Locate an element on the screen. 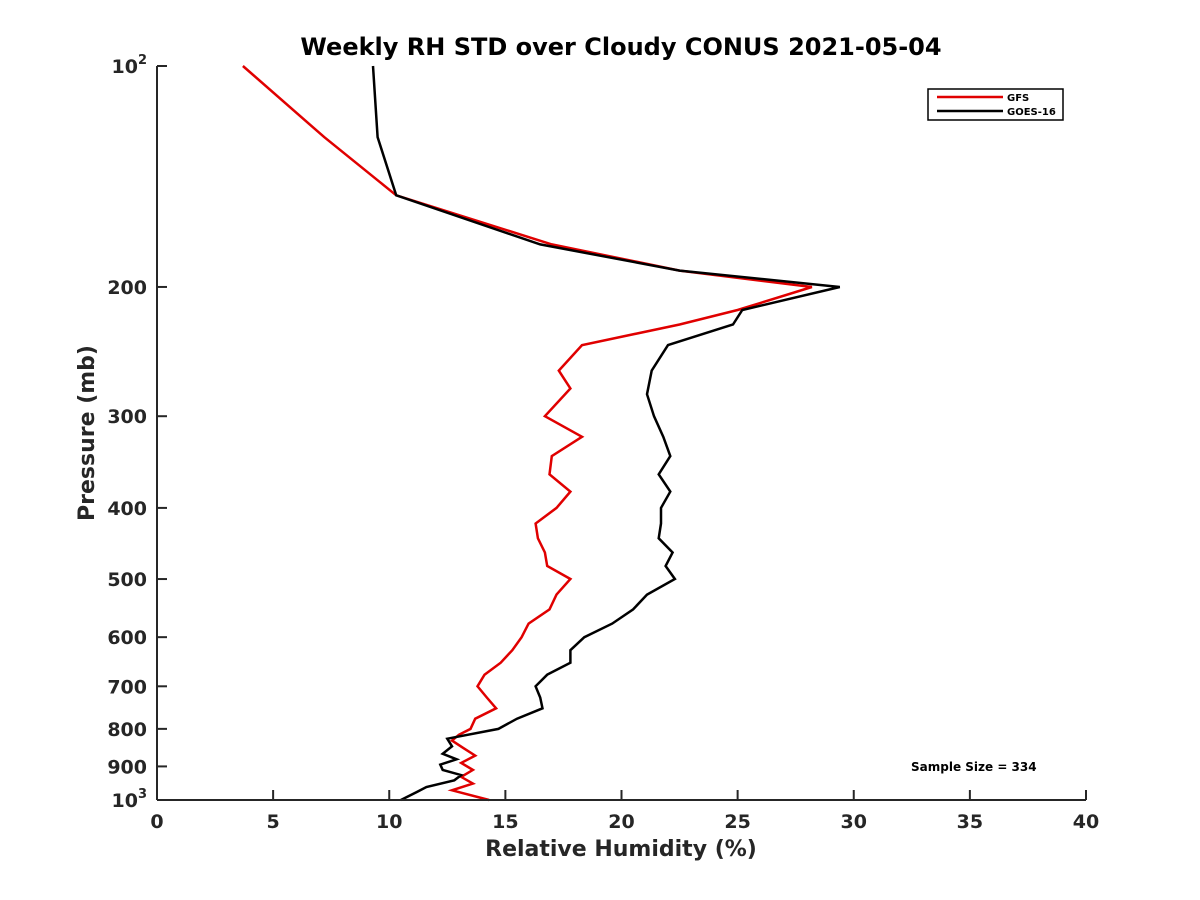 This screenshot has height=900, width=1200. y-axis-label: Pressure (mb) is located at coordinates (87, 433).